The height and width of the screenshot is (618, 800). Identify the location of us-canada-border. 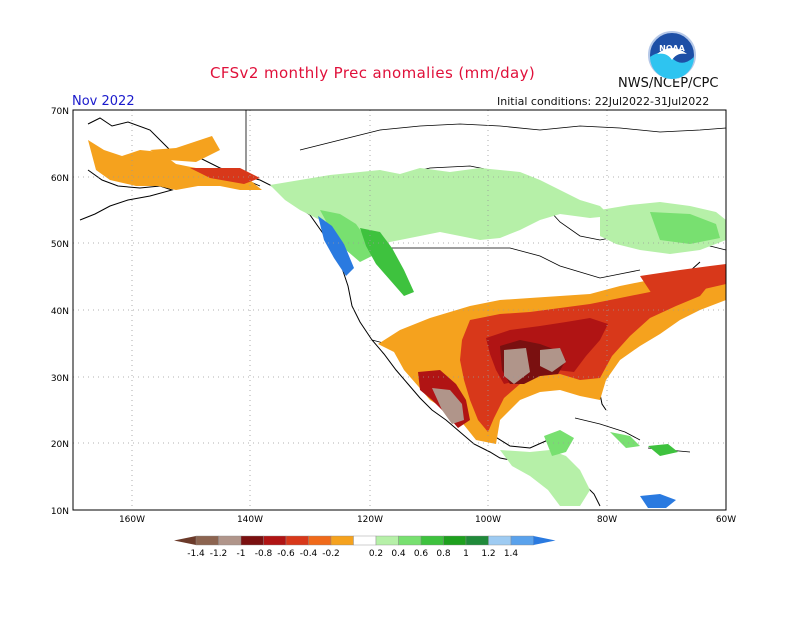
(493, 263).